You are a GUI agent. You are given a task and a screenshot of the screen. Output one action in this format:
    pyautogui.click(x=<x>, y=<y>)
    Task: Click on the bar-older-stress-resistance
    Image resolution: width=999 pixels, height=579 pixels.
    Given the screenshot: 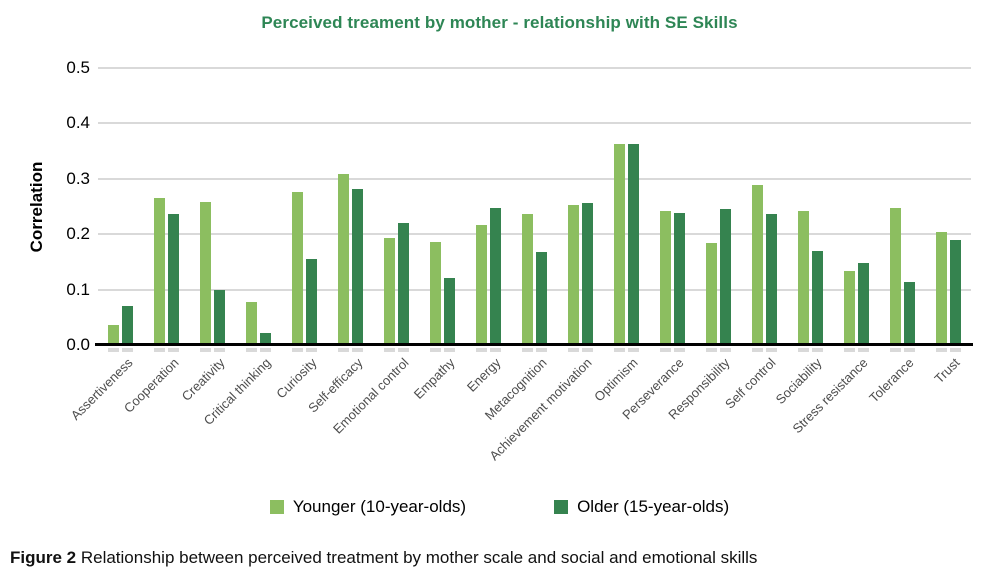 What is the action you would take?
    pyautogui.click(x=863, y=304)
    